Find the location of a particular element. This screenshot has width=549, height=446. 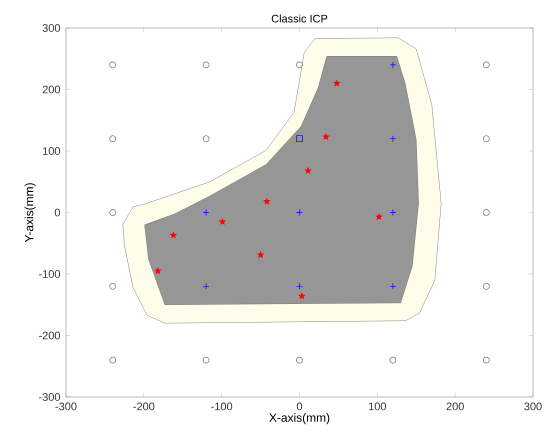

x-tick-label: 100 is located at coordinates (377, 406).